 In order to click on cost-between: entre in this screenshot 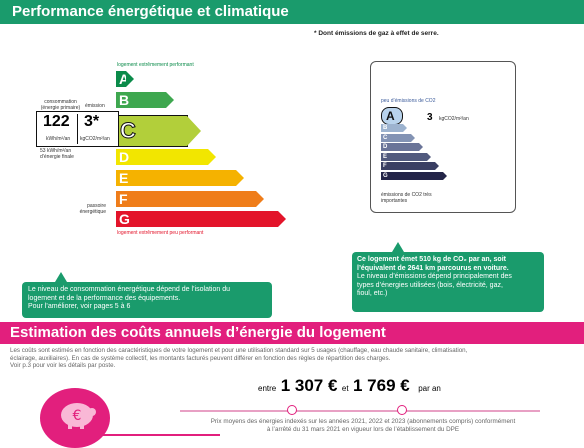, I will do `click(267, 388)`.